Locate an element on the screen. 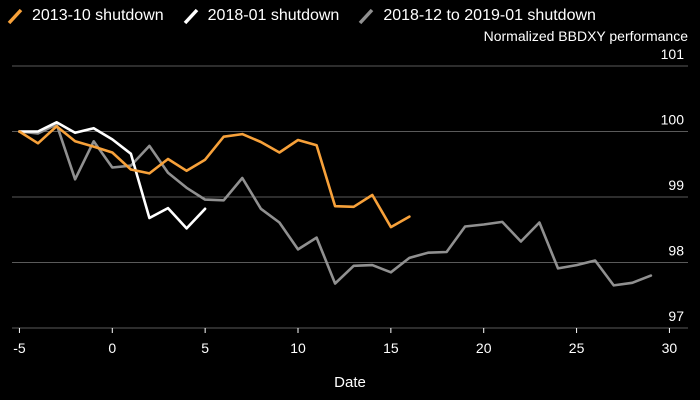 This screenshot has width=700, height=400. legend-swatch-2018-01-icon is located at coordinates (190, 16).